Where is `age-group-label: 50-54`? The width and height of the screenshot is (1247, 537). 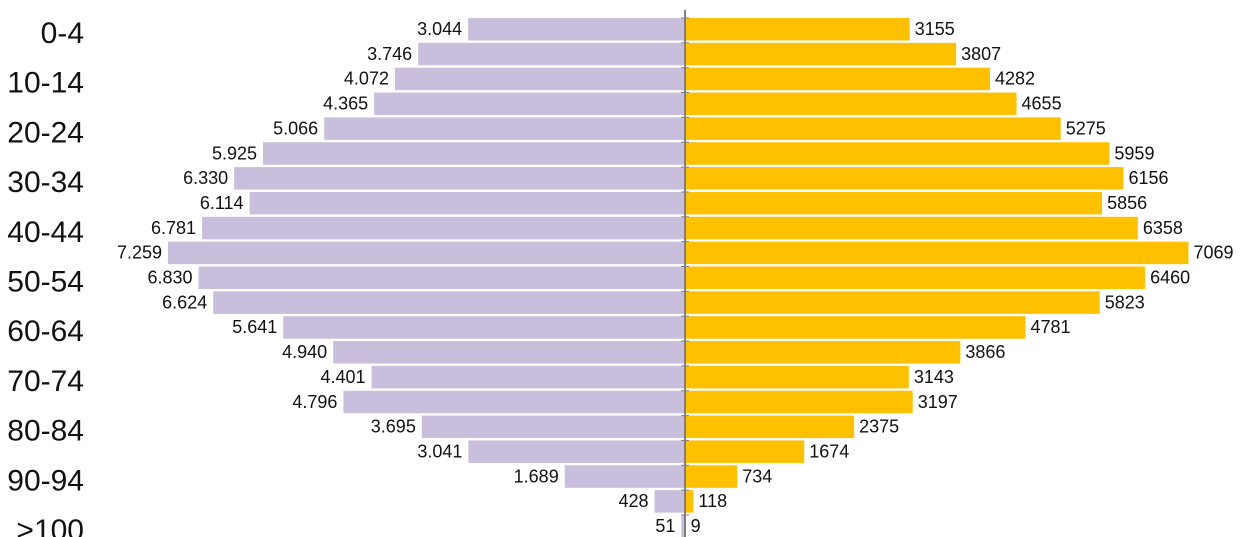 age-group-label: 50-54 is located at coordinates (45, 282).